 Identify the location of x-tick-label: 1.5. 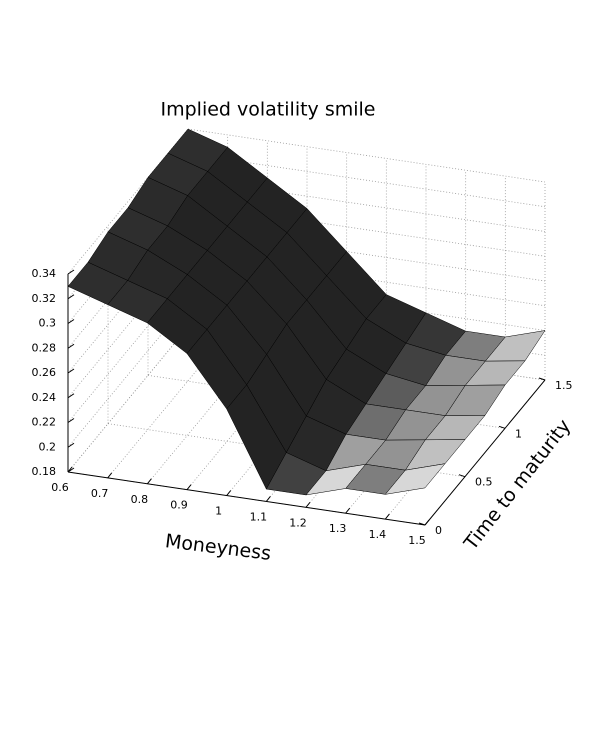
(417, 540).